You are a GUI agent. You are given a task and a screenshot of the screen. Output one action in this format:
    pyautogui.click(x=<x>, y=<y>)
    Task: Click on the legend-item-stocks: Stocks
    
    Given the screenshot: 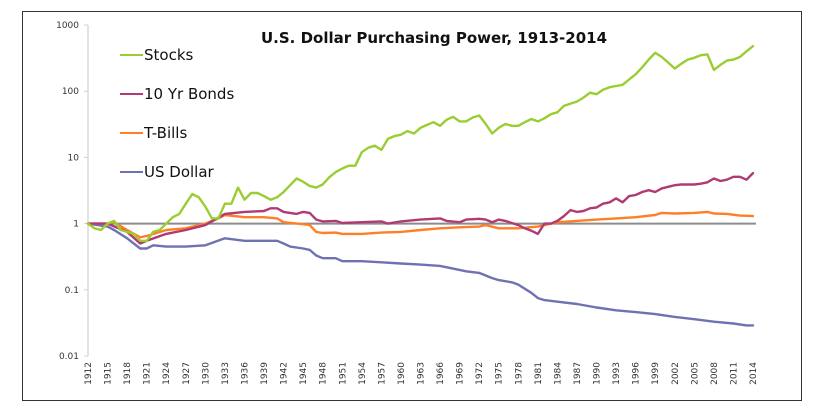 What is the action you would take?
    pyautogui.click(x=157, y=55)
    